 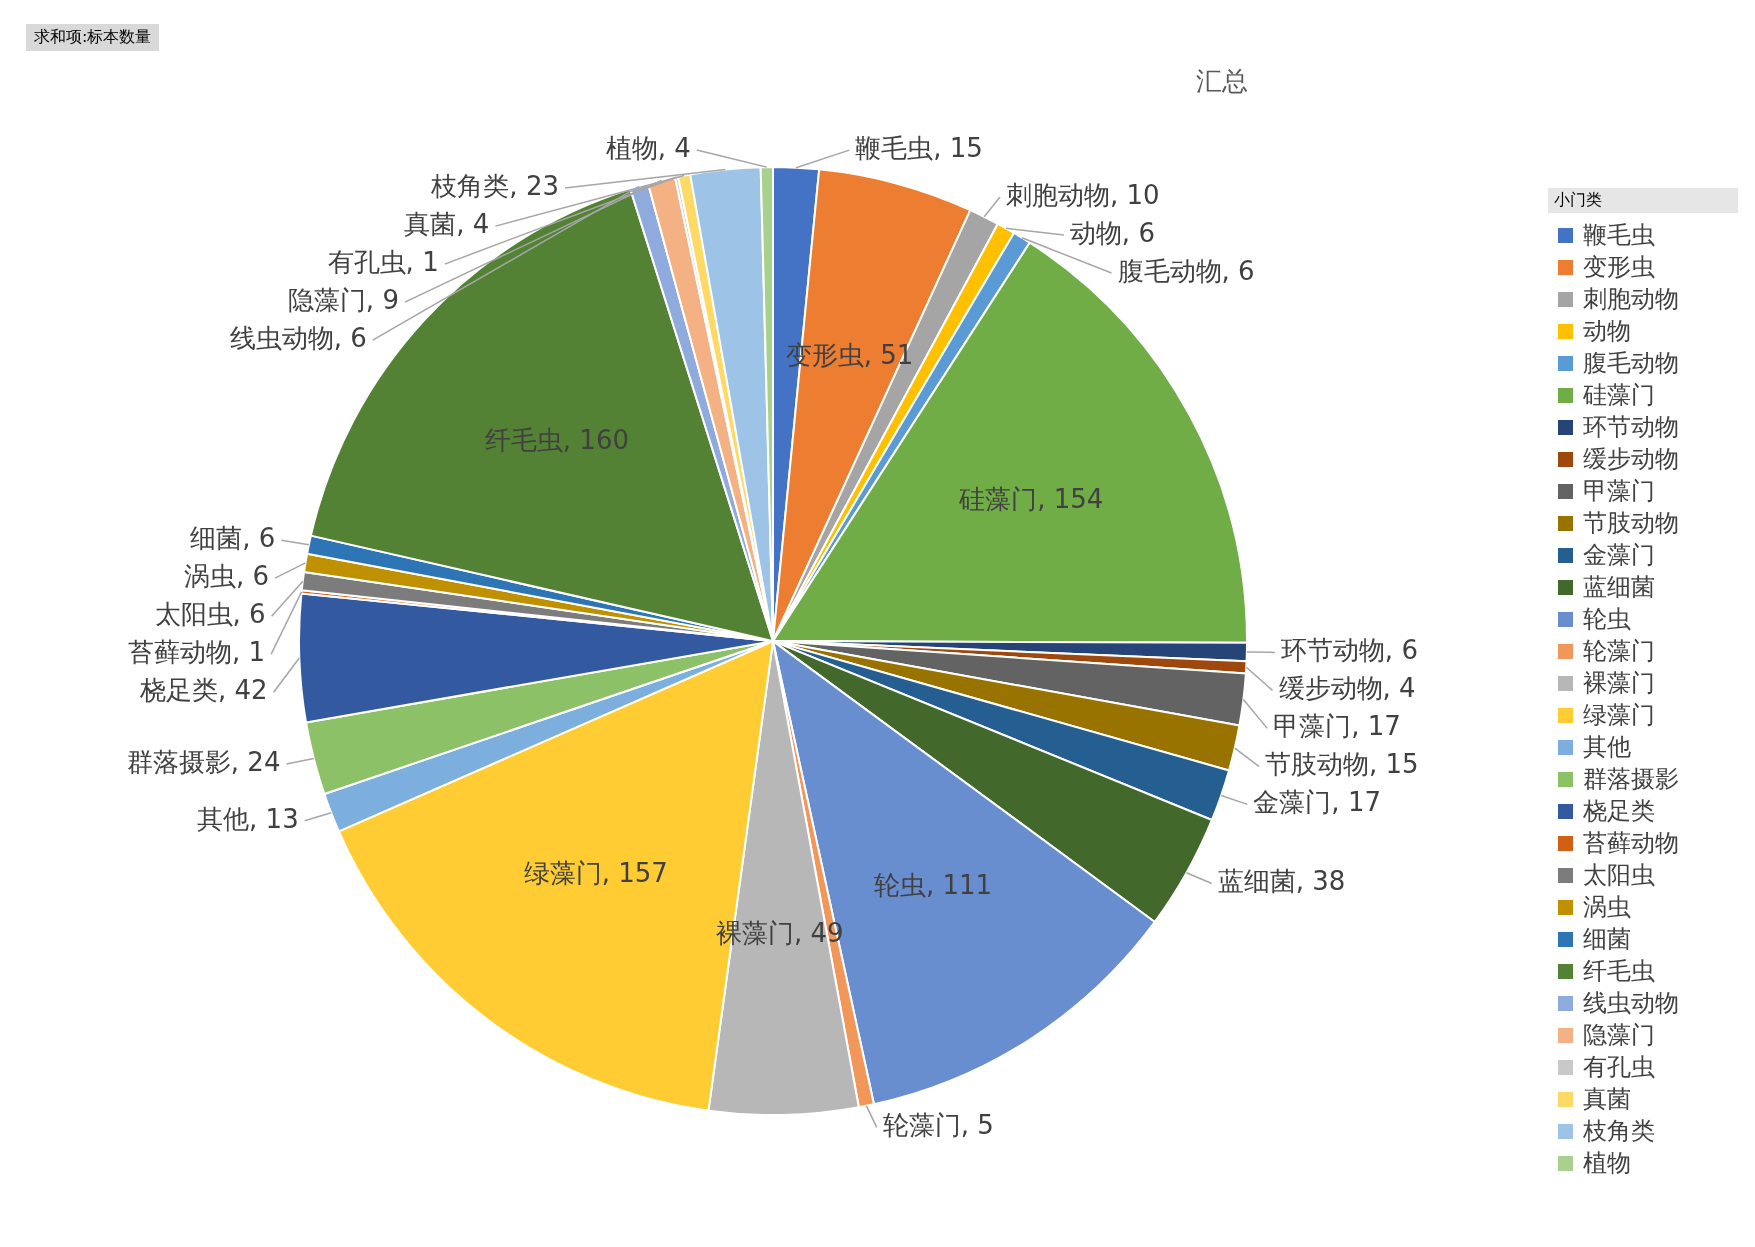 What do you see at coordinates (1607, 747) in the screenshot?
I see `legend-label: 其他` at bounding box center [1607, 747].